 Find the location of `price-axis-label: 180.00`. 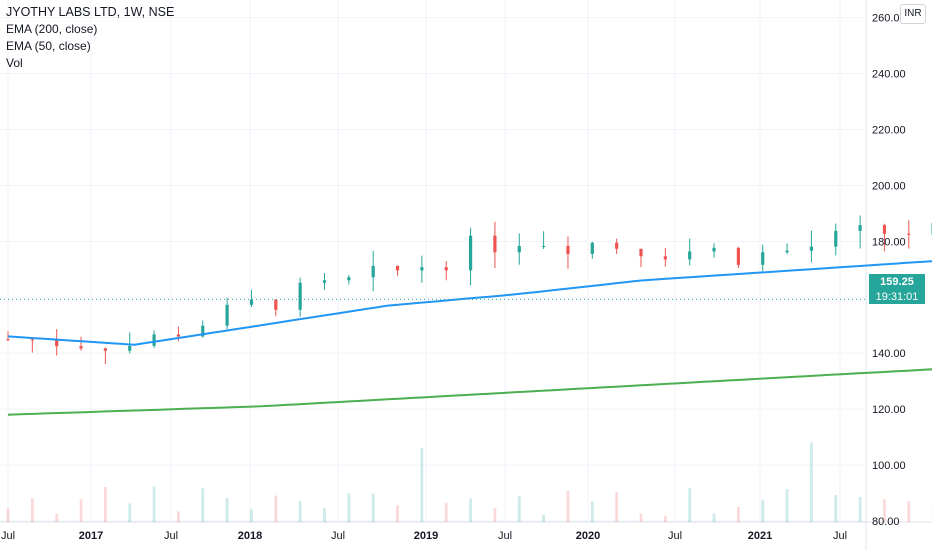

price-axis-label: 180.00 is located at coordinates (889, 242).